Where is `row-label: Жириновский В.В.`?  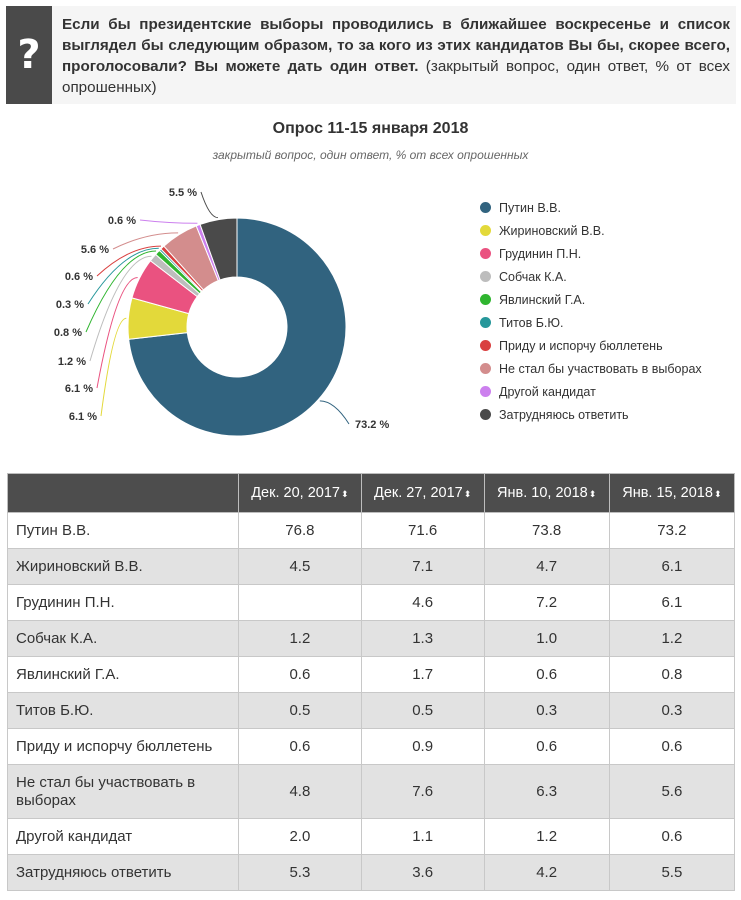
row-label: Жириновский В.В. is located at coordinates (123, 566).